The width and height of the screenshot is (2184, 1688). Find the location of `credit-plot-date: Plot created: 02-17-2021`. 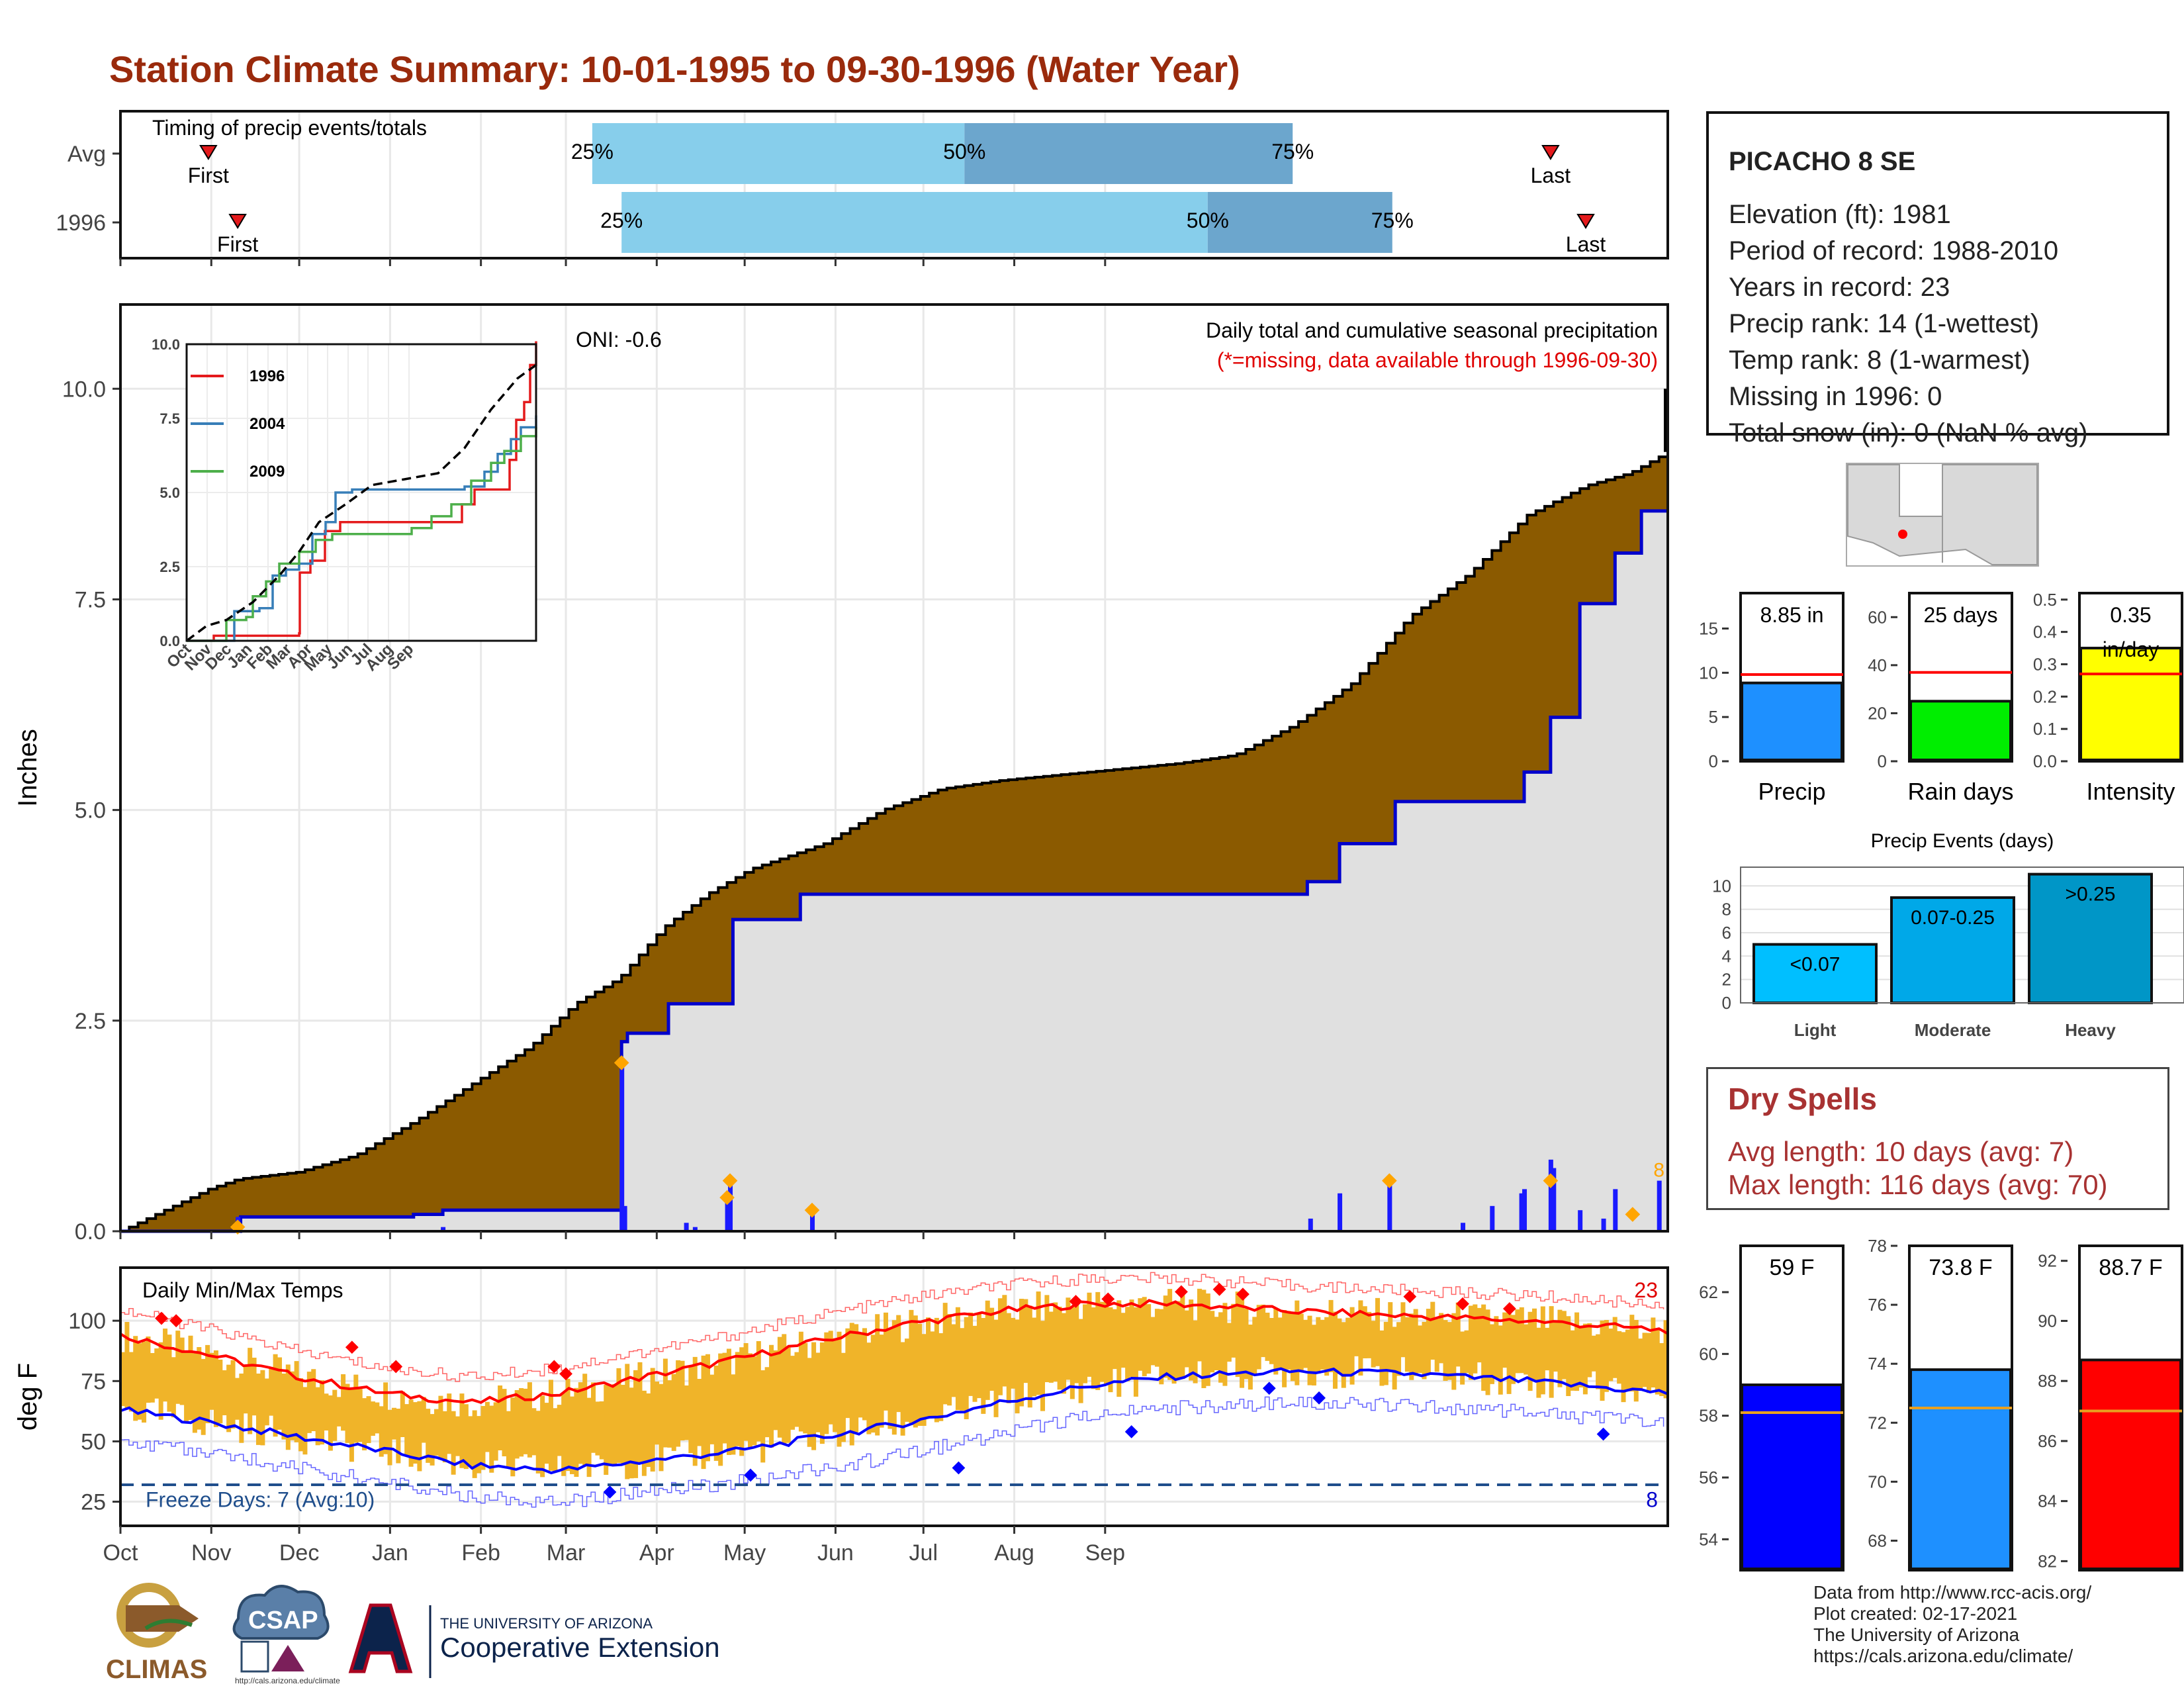

credit-plot-date: Plot created: 02-17-2021 is located at coordinates (1915, 1614).